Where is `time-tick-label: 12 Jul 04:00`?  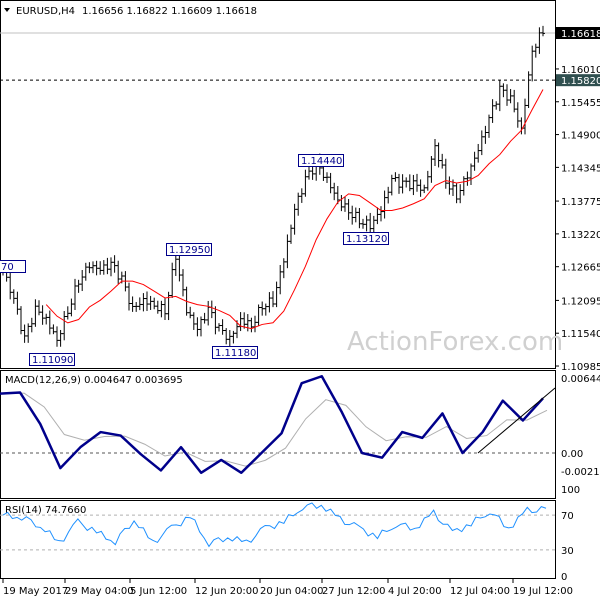
time-tick-label: 12 Jul 04:00 is located at coordinates (480, 591).